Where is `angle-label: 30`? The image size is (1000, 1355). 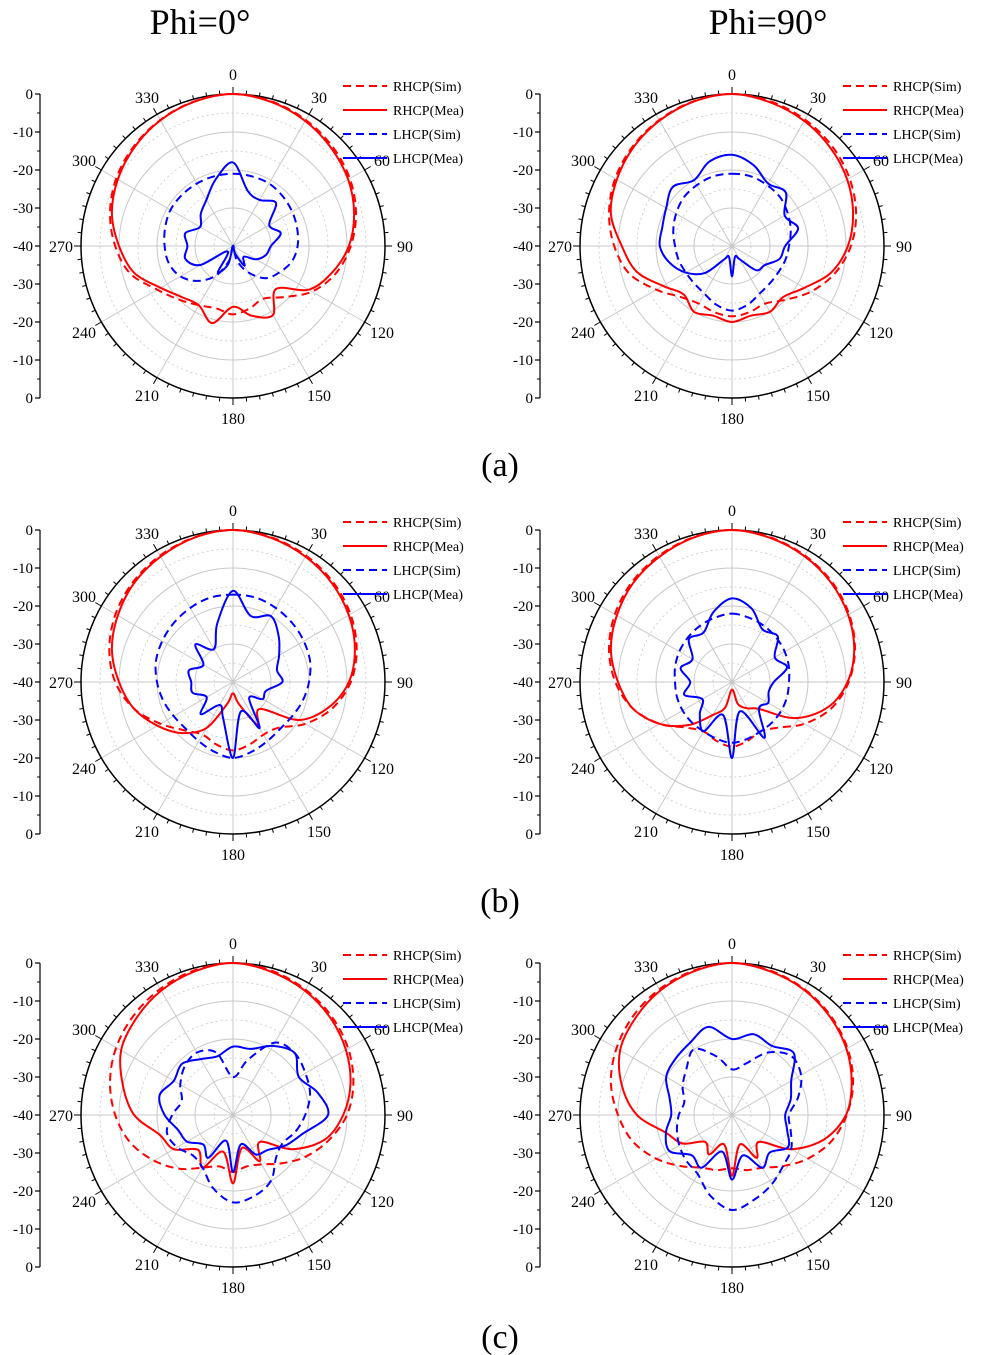
angle-label: 30 is located at coordinates (818, 967).